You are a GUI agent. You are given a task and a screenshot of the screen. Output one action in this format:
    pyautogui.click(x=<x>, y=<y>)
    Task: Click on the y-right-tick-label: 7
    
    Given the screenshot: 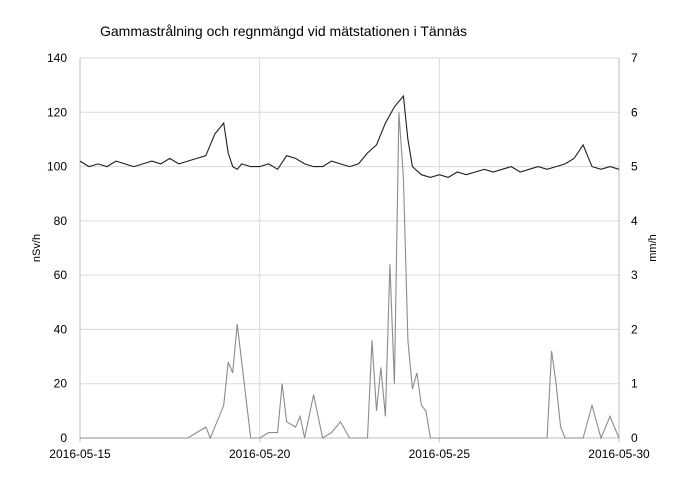 What is the action you would take?
    pyautogui.click(x=634, y=58)
    